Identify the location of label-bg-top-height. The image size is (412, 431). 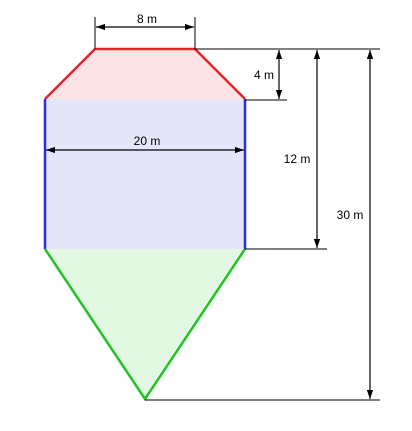
(264, 75).